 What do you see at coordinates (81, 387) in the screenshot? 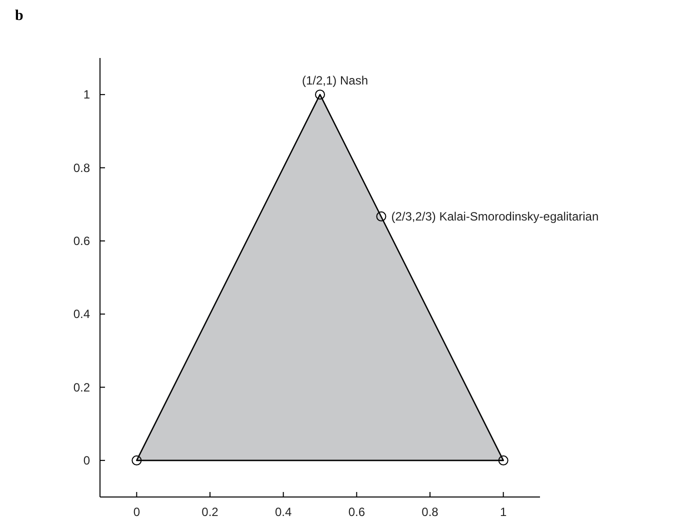
I see `y-tick-label: 0.2` at bounding box center [81, 387].